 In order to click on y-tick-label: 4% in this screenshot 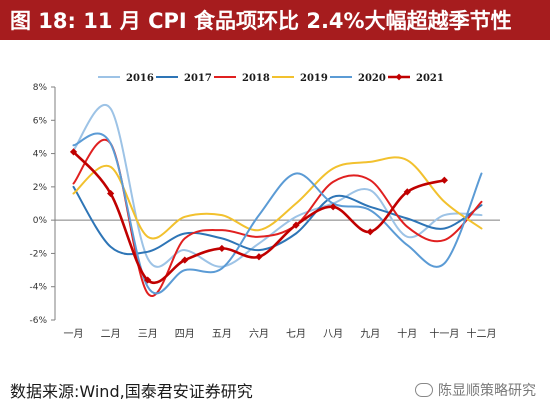, I will do `click(40, 155)`.